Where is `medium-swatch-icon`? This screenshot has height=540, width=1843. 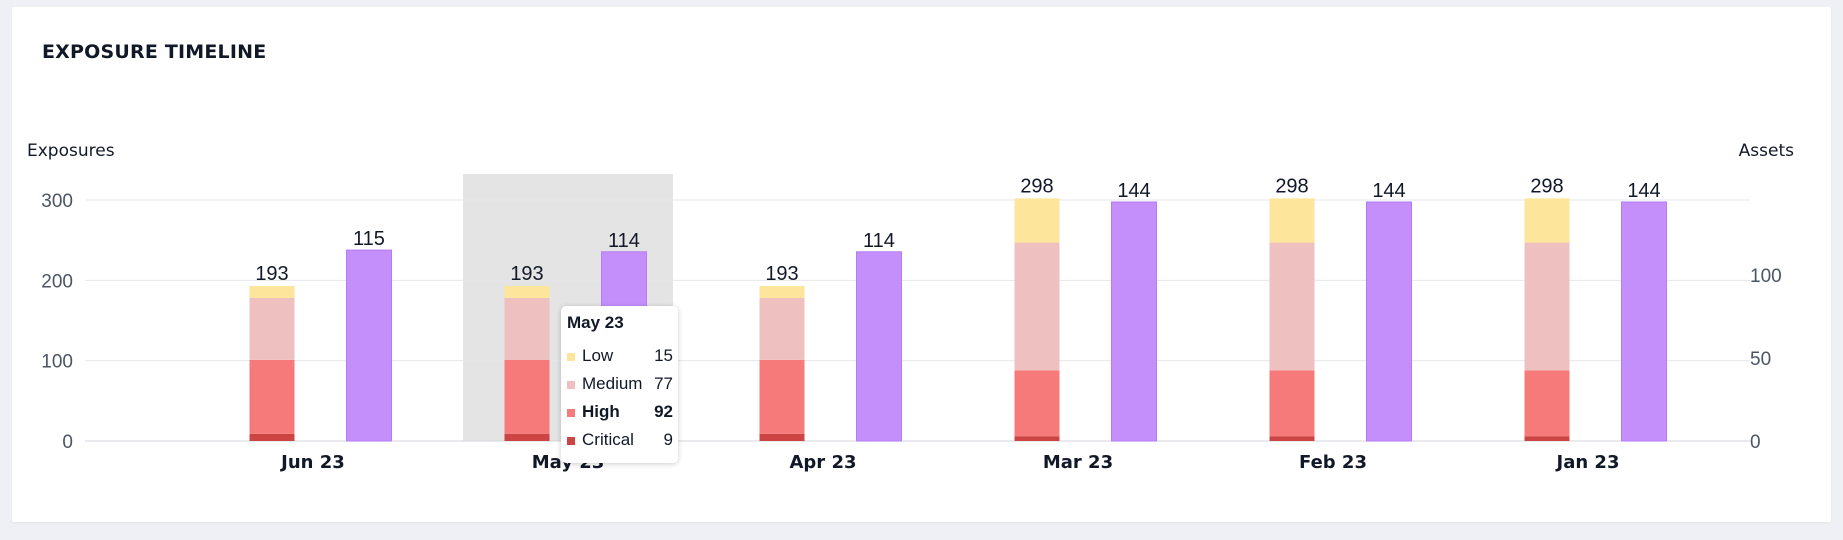
medium-swatch-icon is located at coordinates (571, 385).